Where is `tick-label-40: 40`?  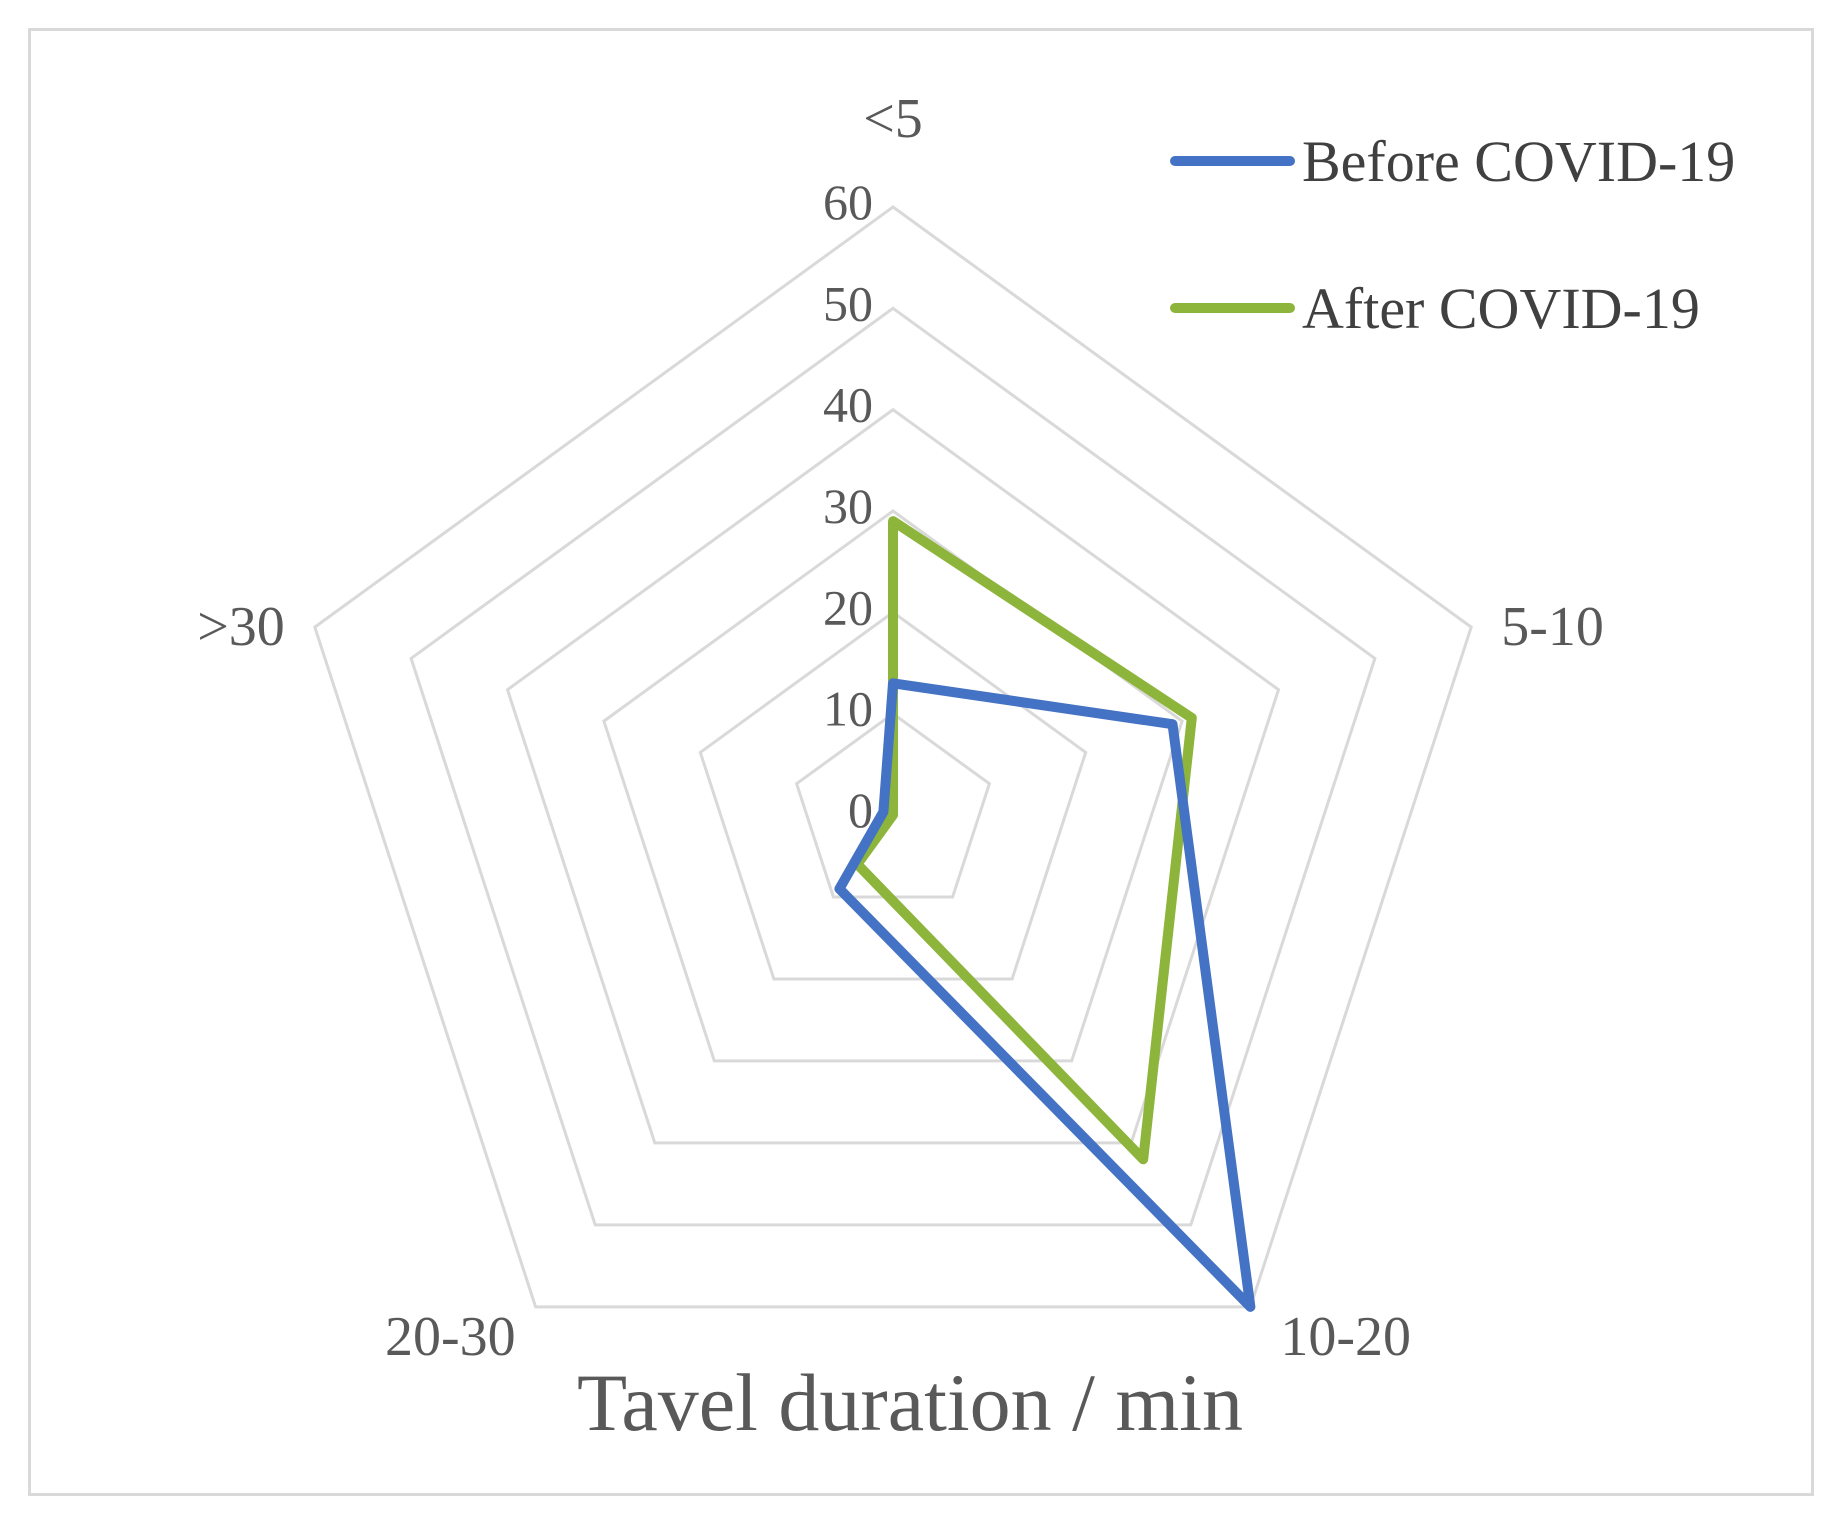 tick-label-40: 40 is located at coordinates (848, 405).